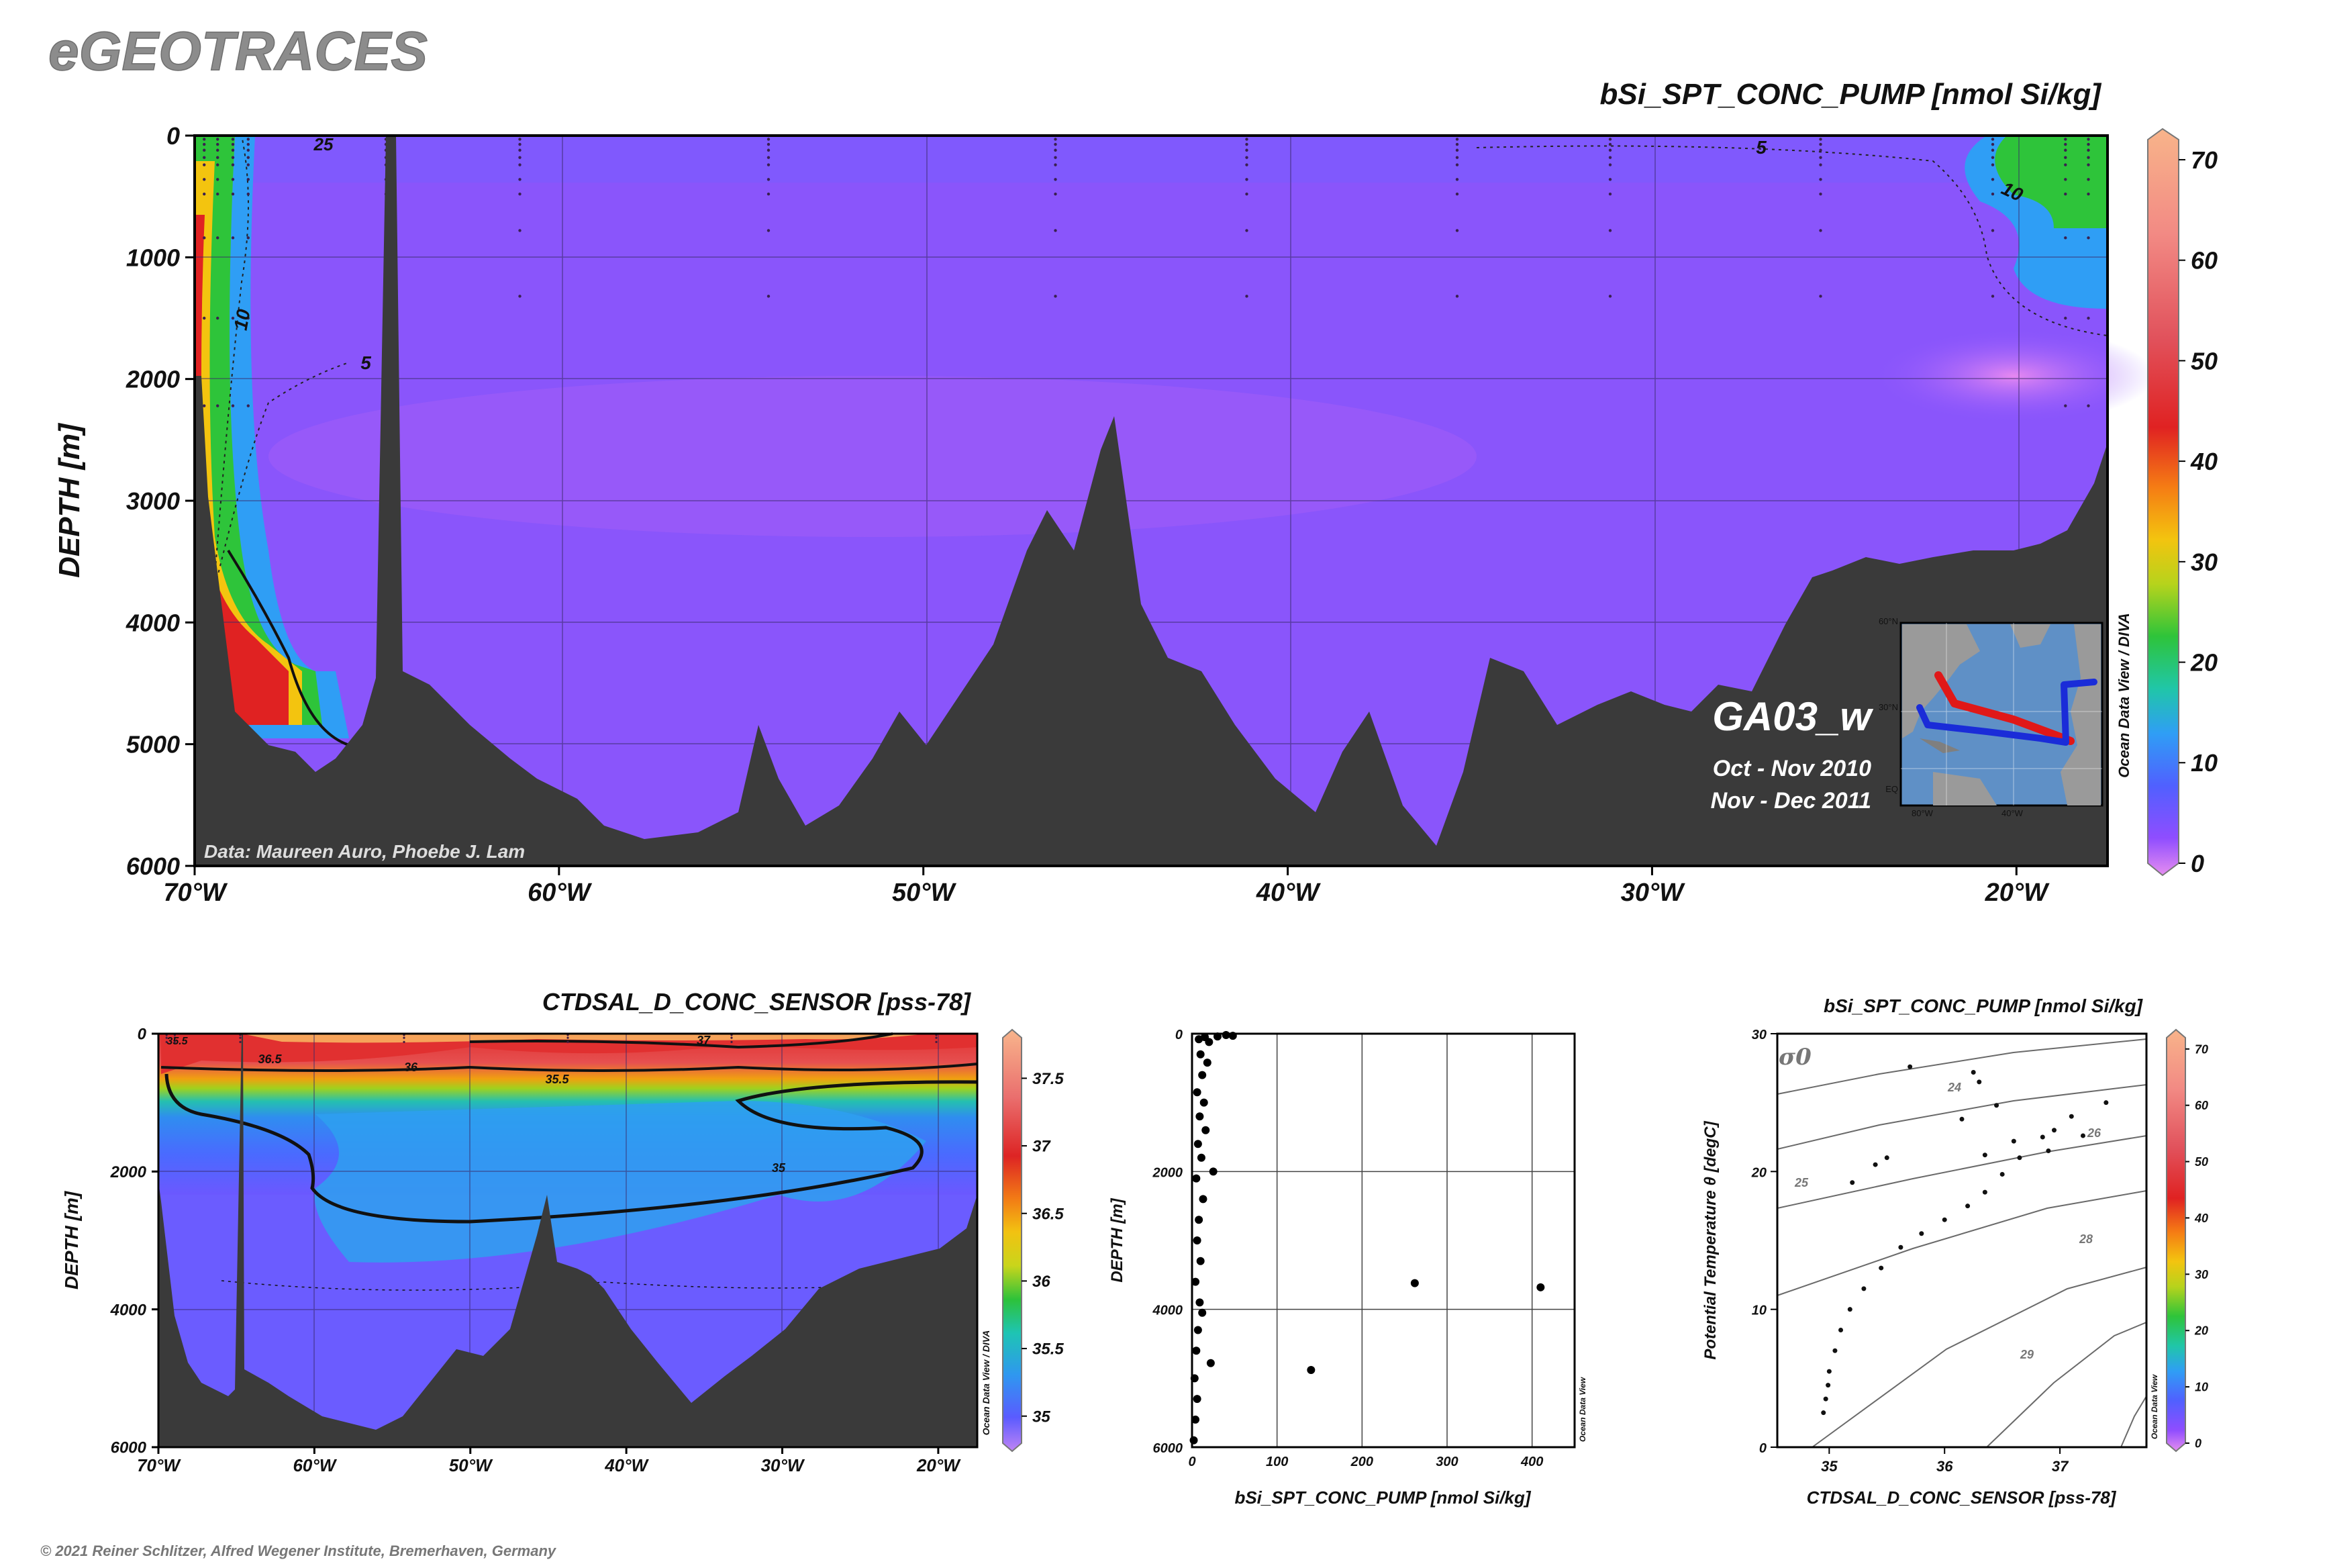 The width and height of the screenshot is (2327, 1568). Describe the element at coordinates (2201, 1049) in the screenshot. I see `colorbar-tick-label: 70` at that location.